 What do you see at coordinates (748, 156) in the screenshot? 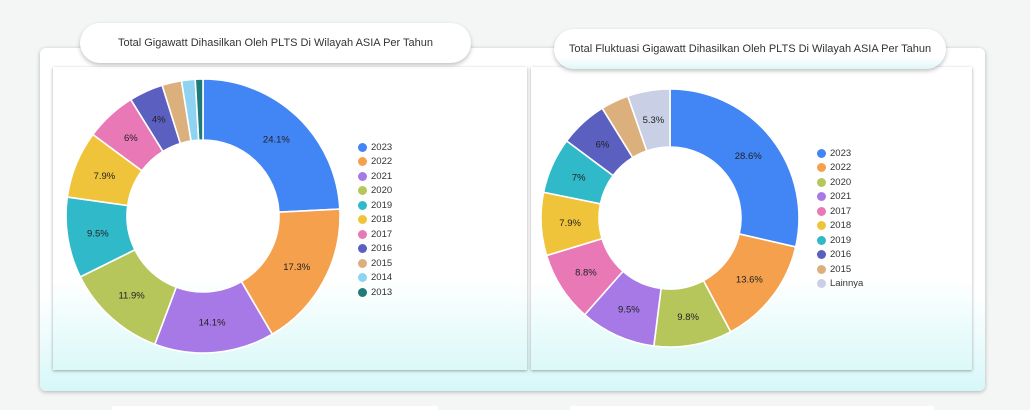
I see `slice-label-2023: 28.6%` at bounding box center [748, 156].